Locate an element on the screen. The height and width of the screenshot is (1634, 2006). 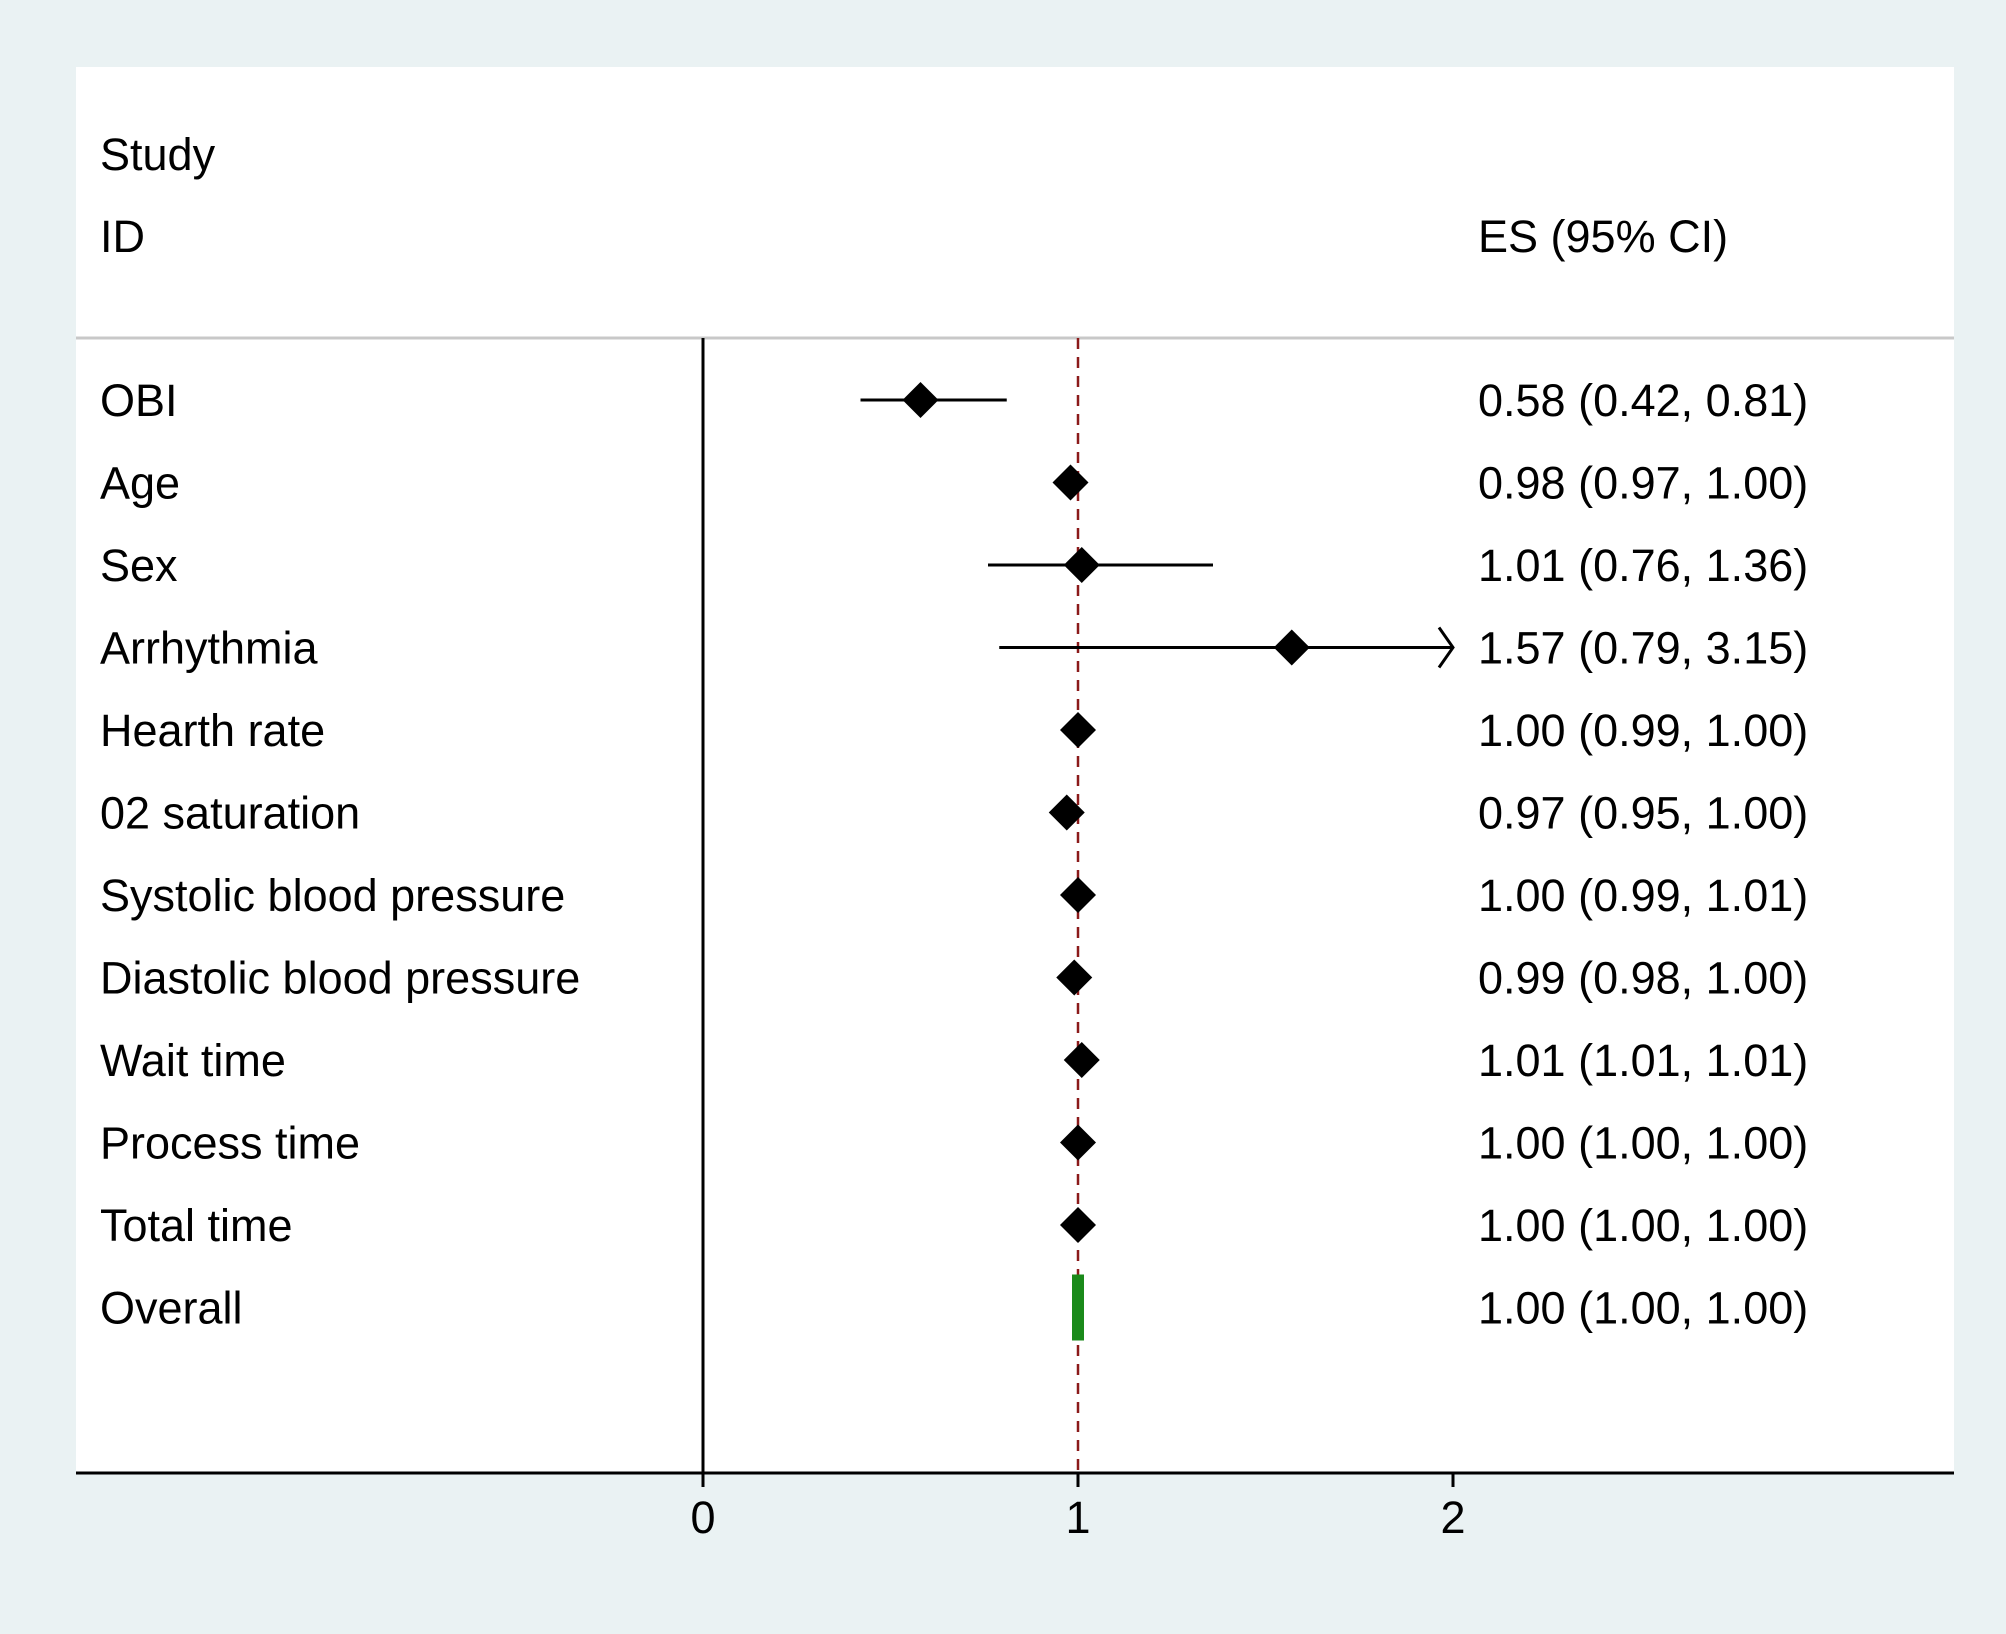
row-label: OBI is located at coordinates (139, 400).